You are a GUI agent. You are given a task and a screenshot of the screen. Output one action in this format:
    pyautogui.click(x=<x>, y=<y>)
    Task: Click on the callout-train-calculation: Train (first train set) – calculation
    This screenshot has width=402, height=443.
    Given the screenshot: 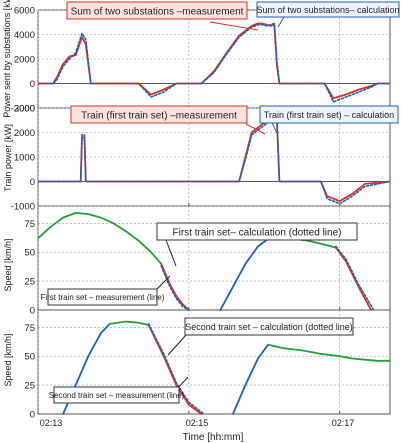 What is the action you would take?
    pyautogui.click(x=329, y=119)
    